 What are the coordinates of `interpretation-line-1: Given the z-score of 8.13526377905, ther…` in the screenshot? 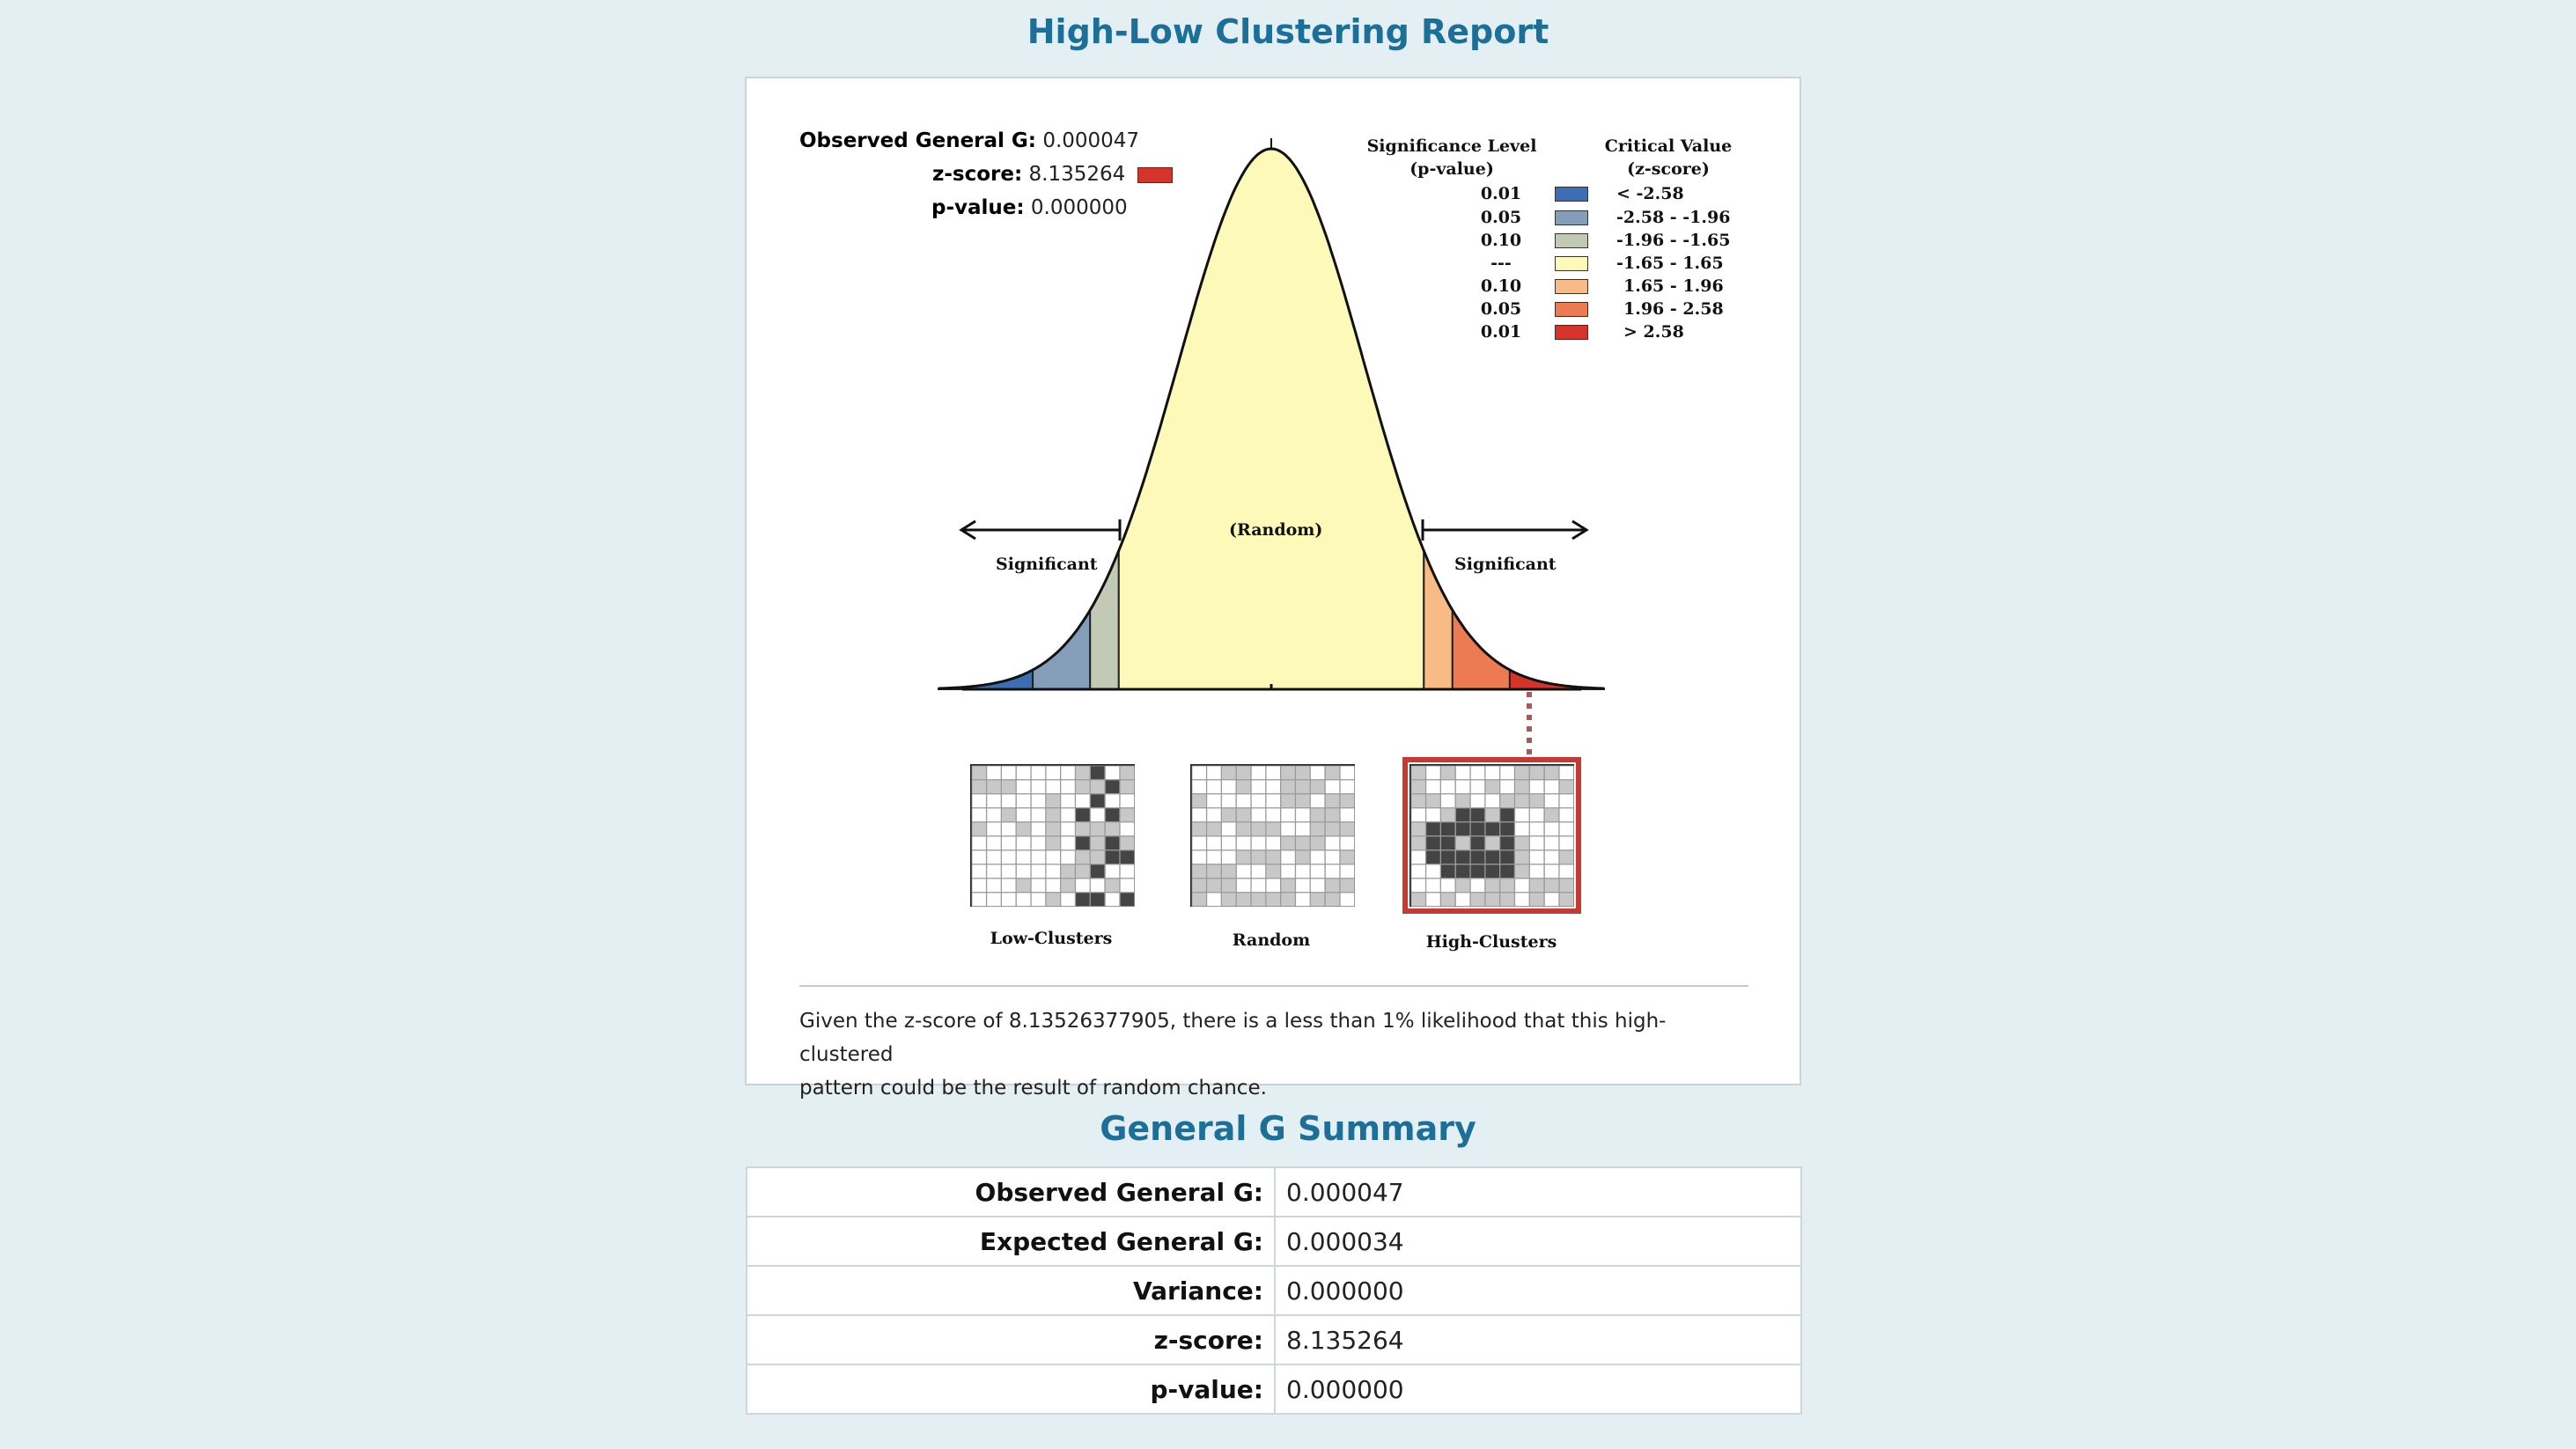 It's located at (1233, 1038).